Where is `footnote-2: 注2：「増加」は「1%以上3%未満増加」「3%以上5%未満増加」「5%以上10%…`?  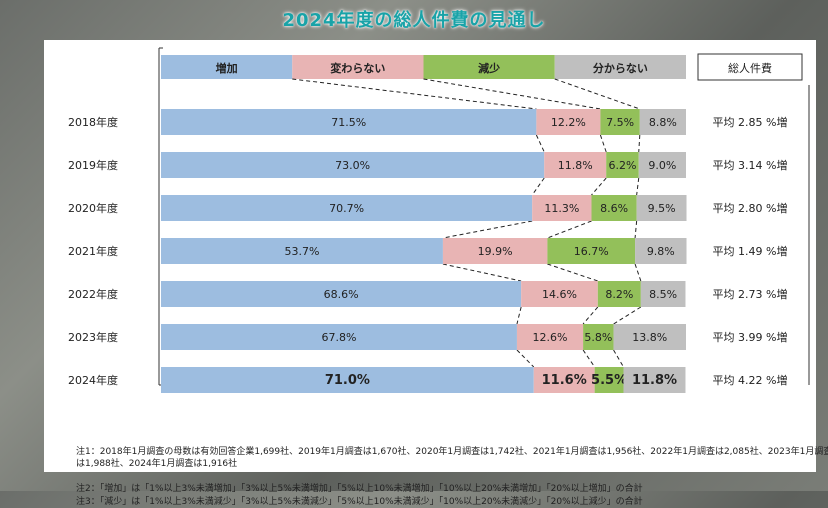 footnote-2: 注2：「増加」は「1%以上3%未満増加」「3%以上5%未満増加」「5%以上10%… is located at coordinates (359, 489).